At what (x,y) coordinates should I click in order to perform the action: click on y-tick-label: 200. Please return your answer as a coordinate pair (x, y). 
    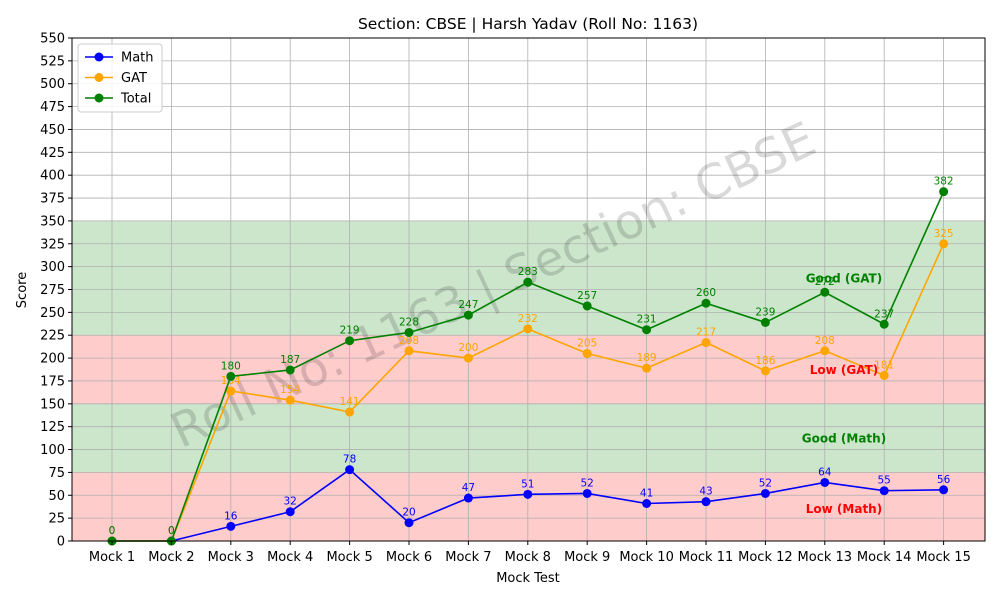
    Looking at the image, I should click on (52, 359).